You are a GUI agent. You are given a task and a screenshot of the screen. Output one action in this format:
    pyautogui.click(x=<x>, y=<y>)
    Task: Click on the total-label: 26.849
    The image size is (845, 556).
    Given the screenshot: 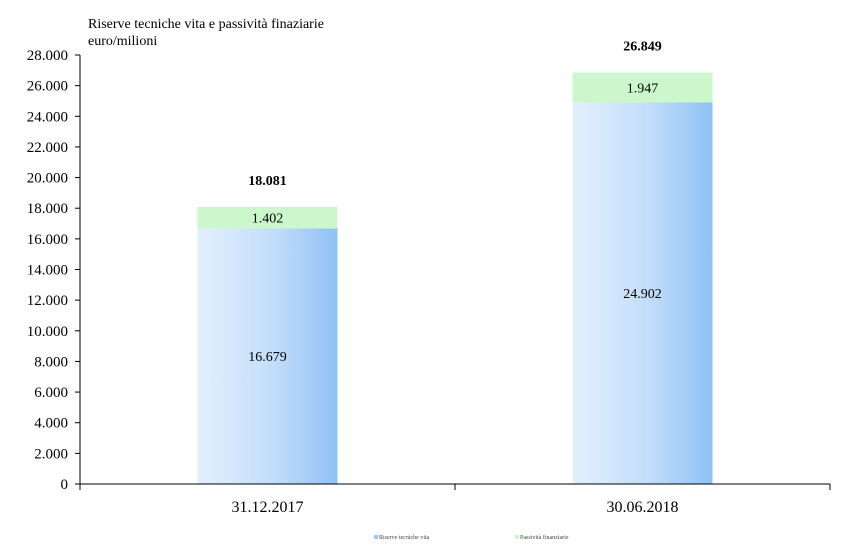 What is the action you would take?
    pyautogui.click(x=642, y=47)
    